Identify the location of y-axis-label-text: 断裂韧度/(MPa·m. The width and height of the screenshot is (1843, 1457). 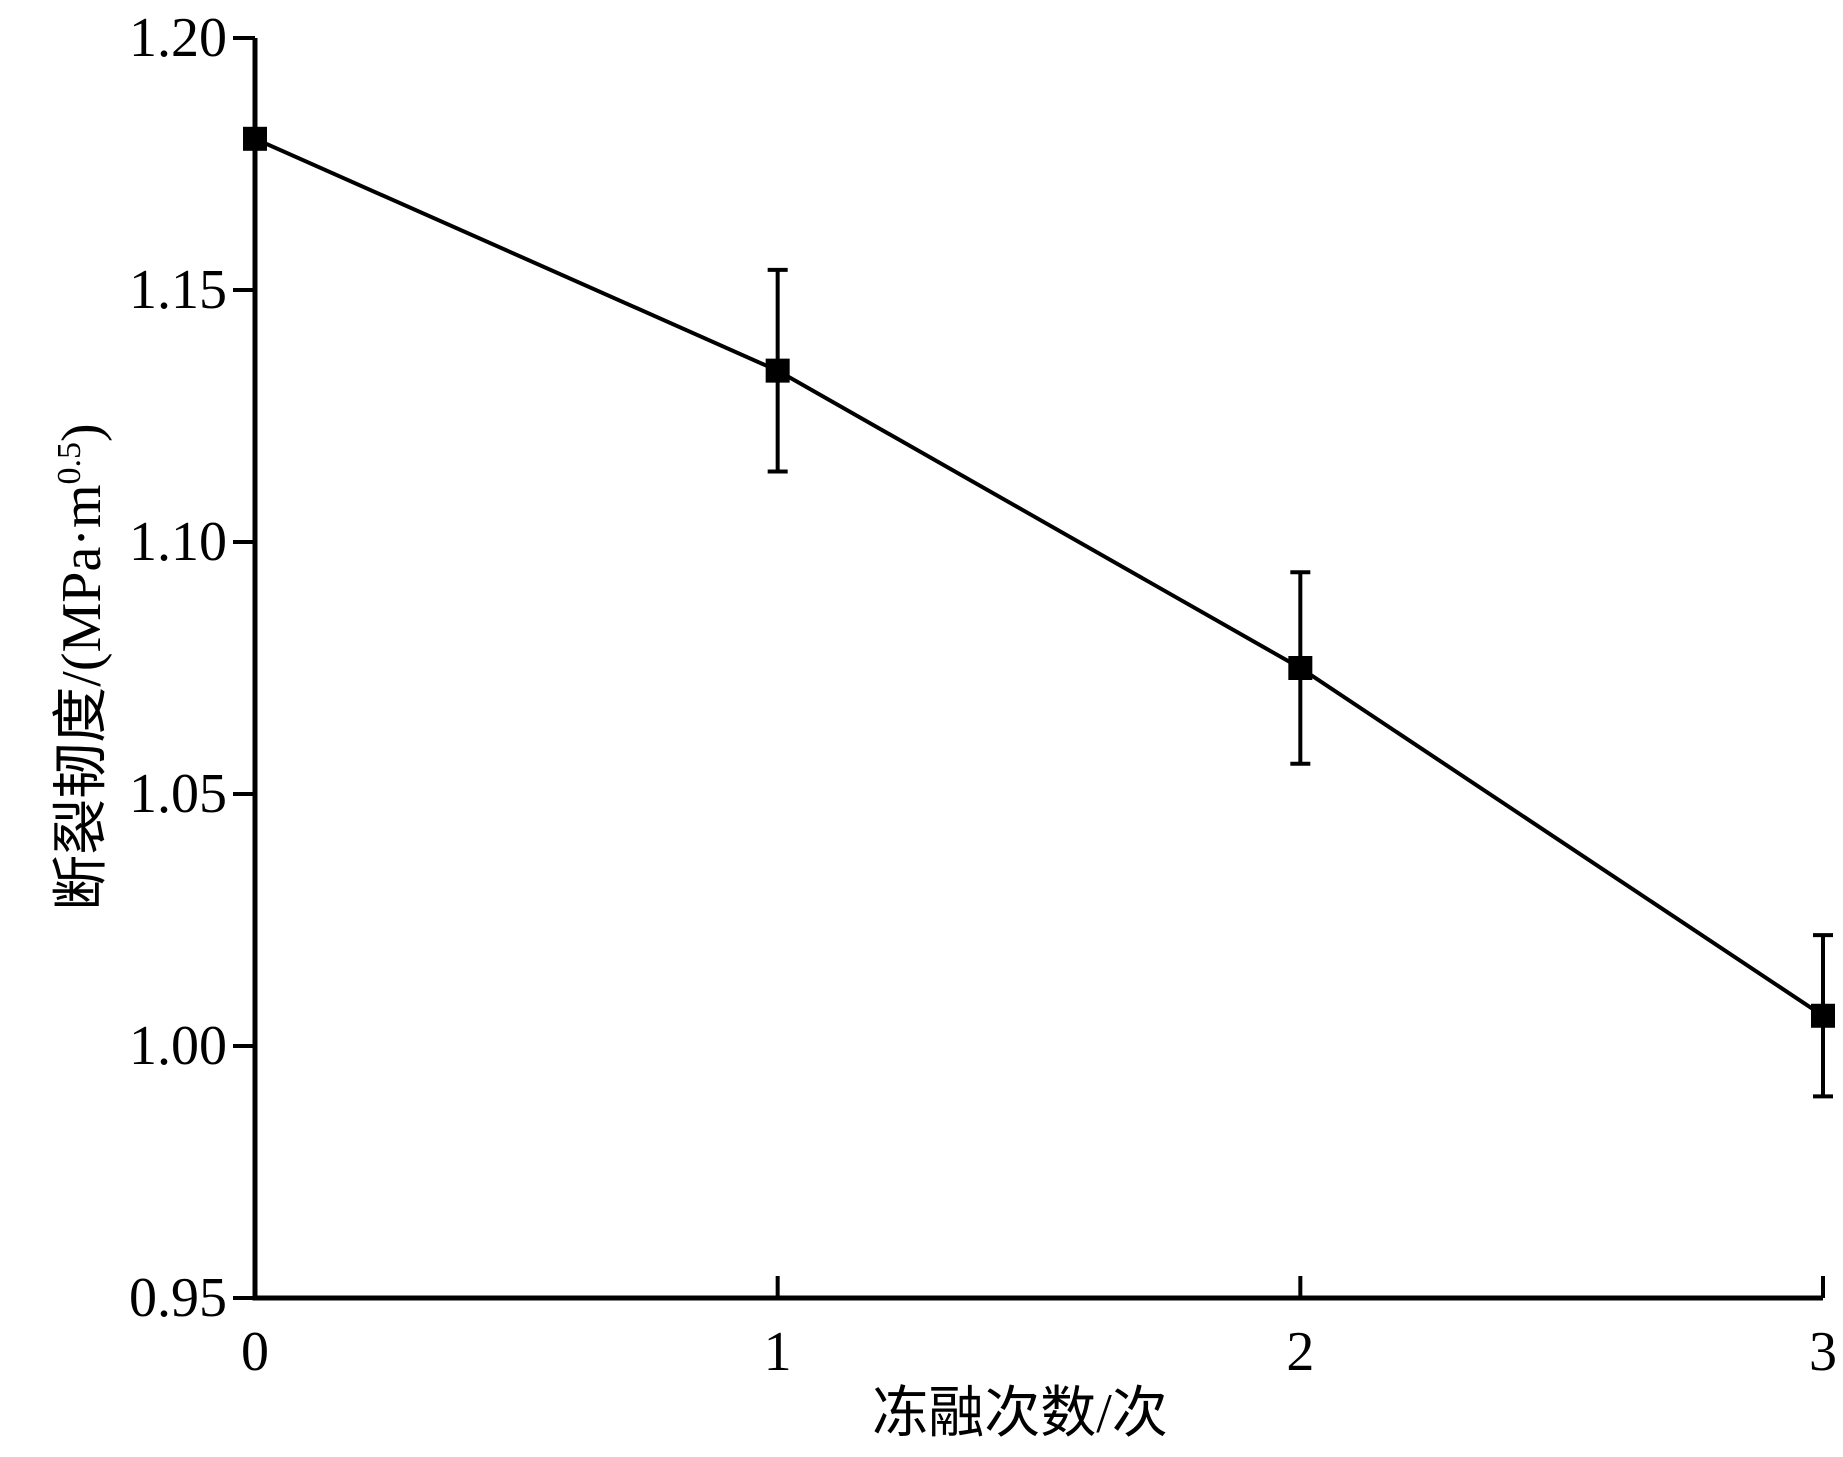
(82, 697).